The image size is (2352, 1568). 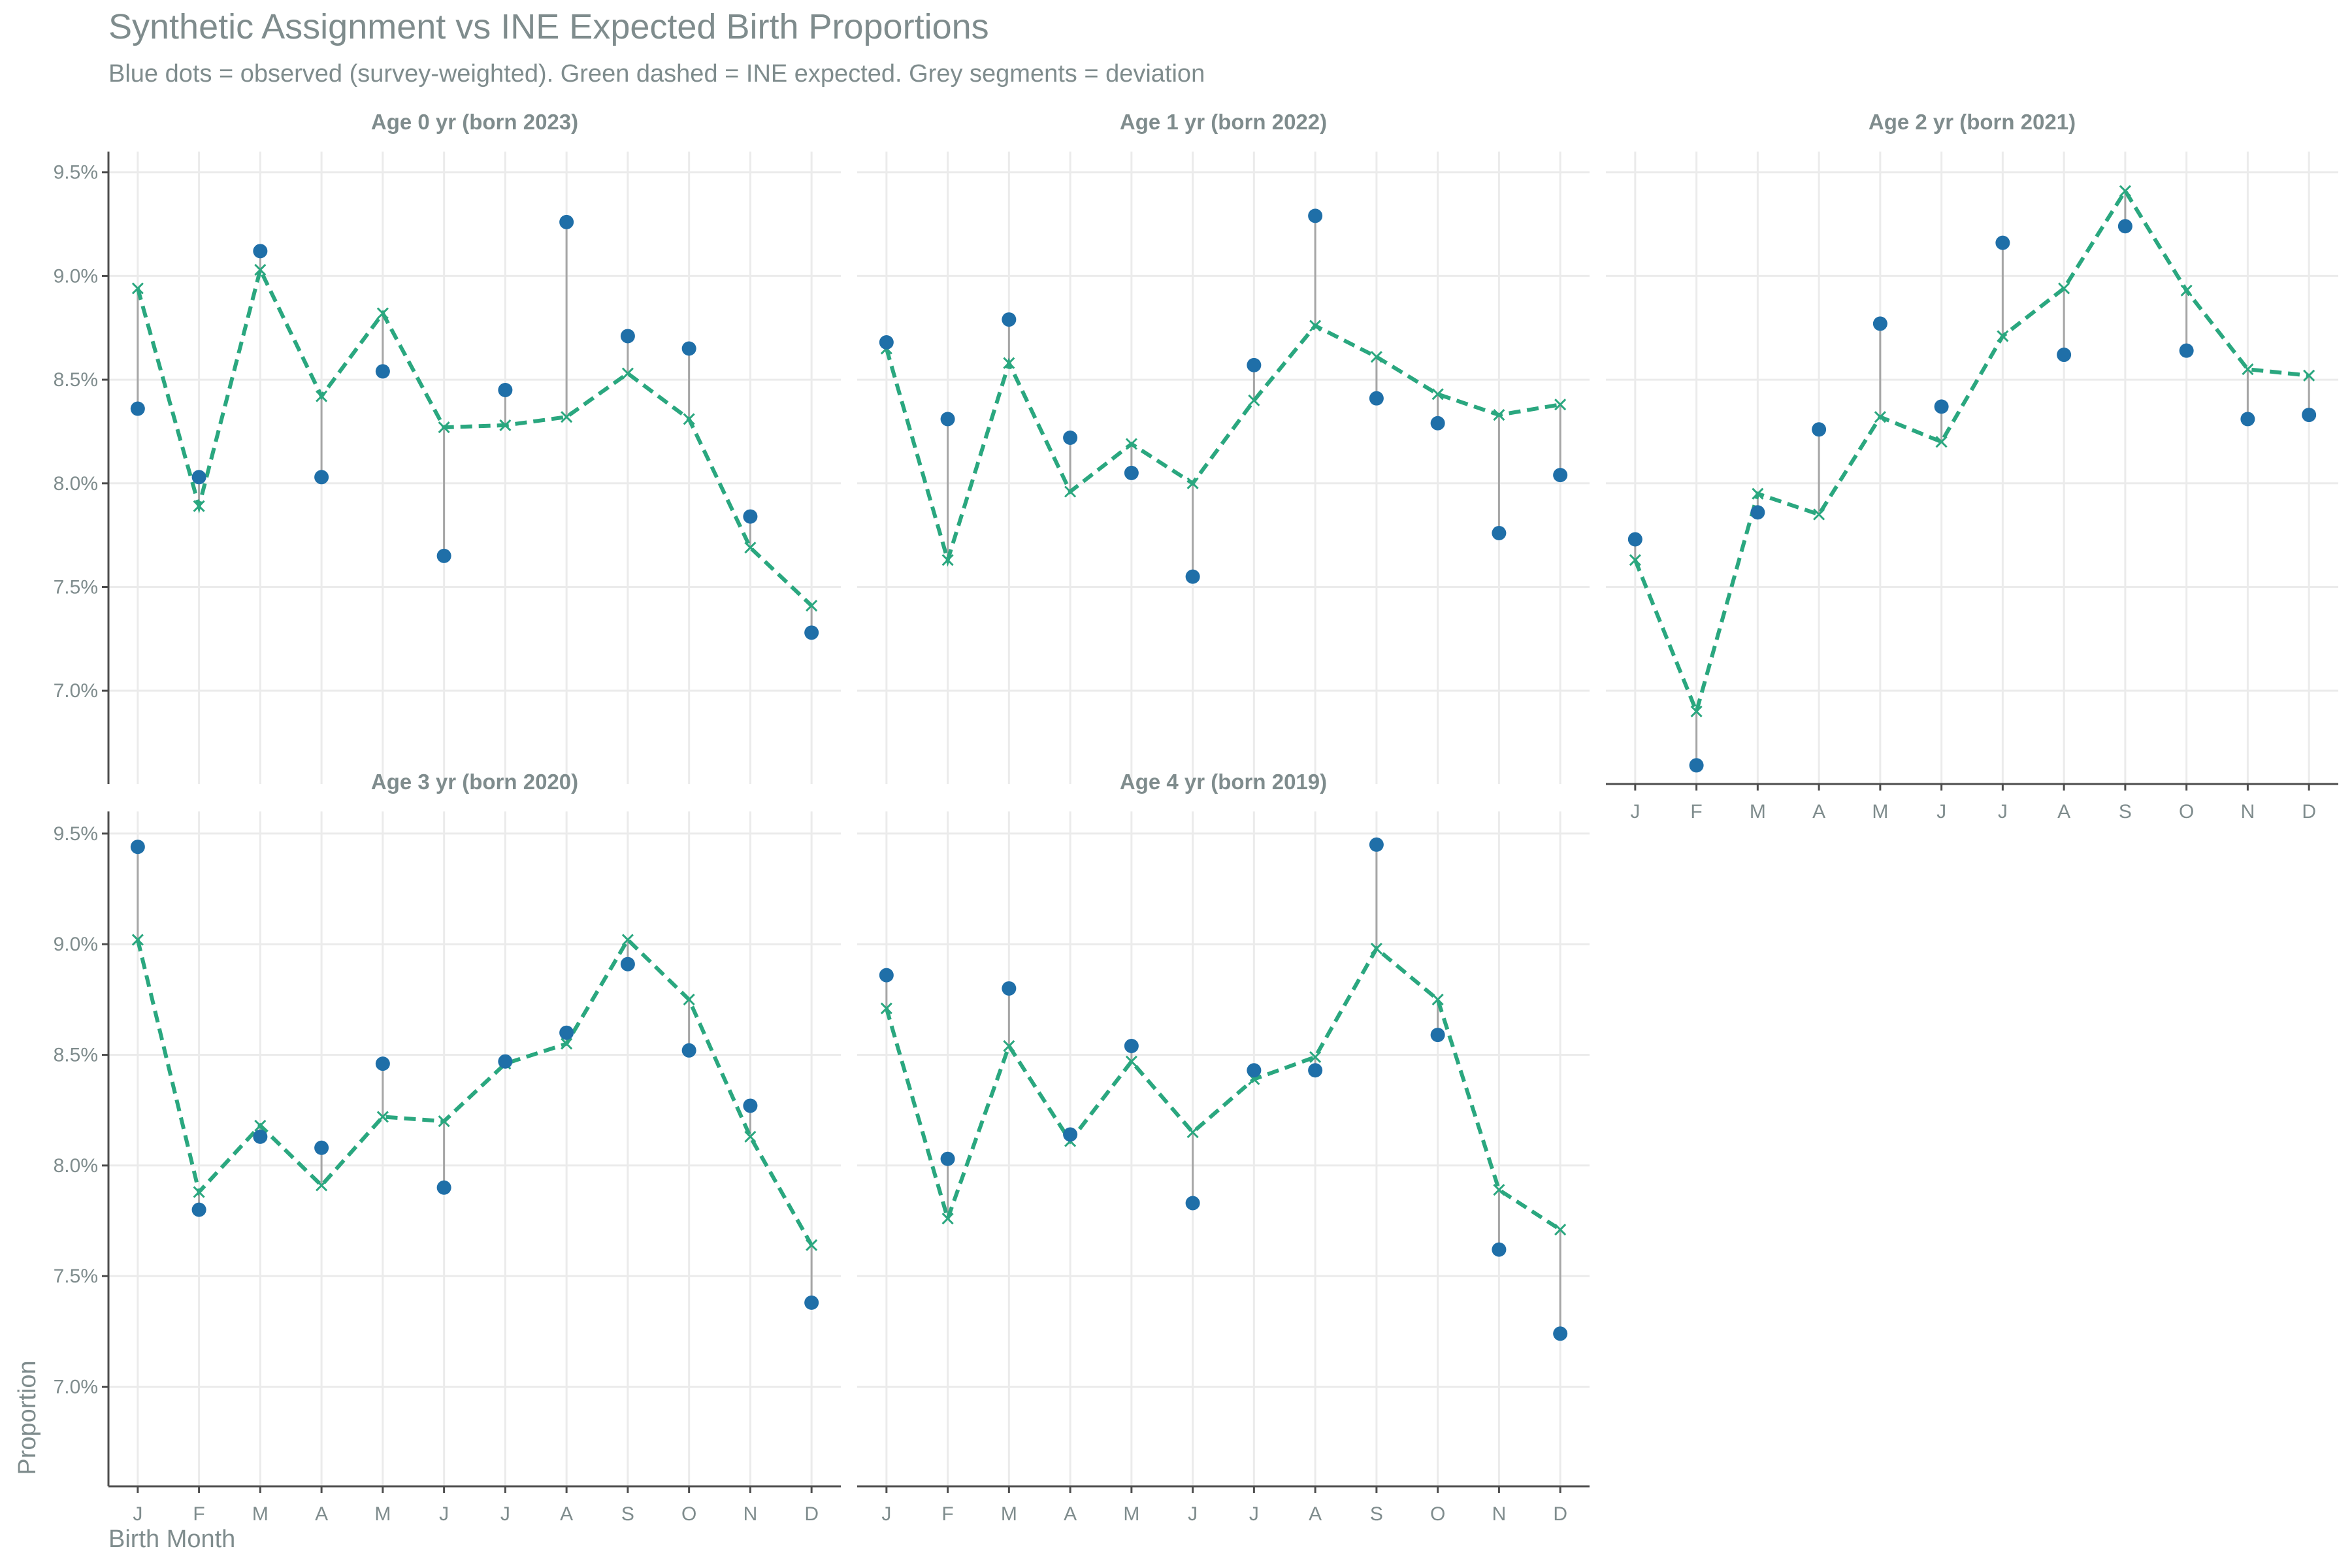 What do you see at coordinates (1223, 122) in the screenshot?
I see `facet-label: Age 1 yr (born 2022)` at bounding box center [1223, 122].